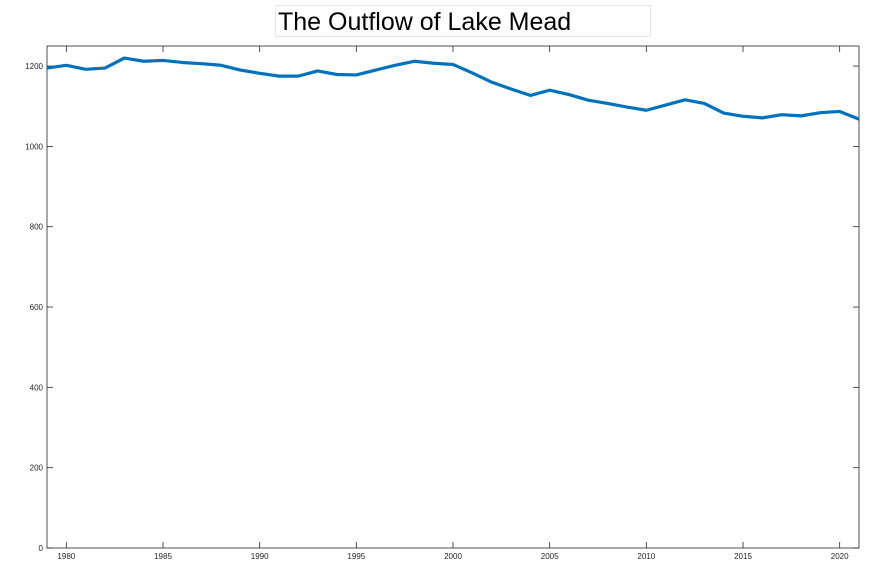 This screenshot has height=573, width=874. I want to click on series-line-outflow, so click(453, 88).